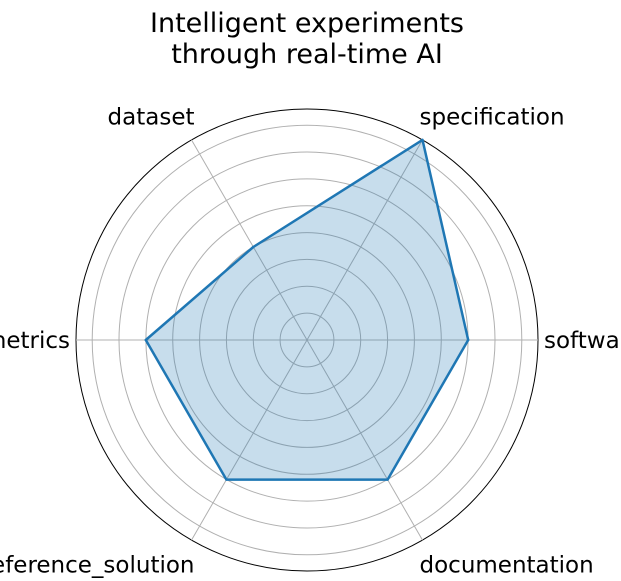 The image size is (621, 581). I want to click on axis-label-reference_solution: reference_solution, so click(97, 566).